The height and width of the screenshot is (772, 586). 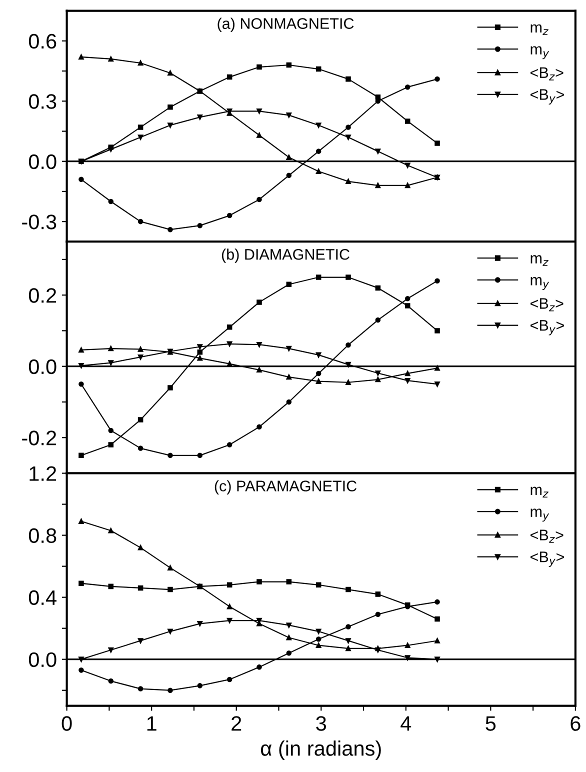 I want to click on x-tick-label: 2, so click(x=237, y=723).